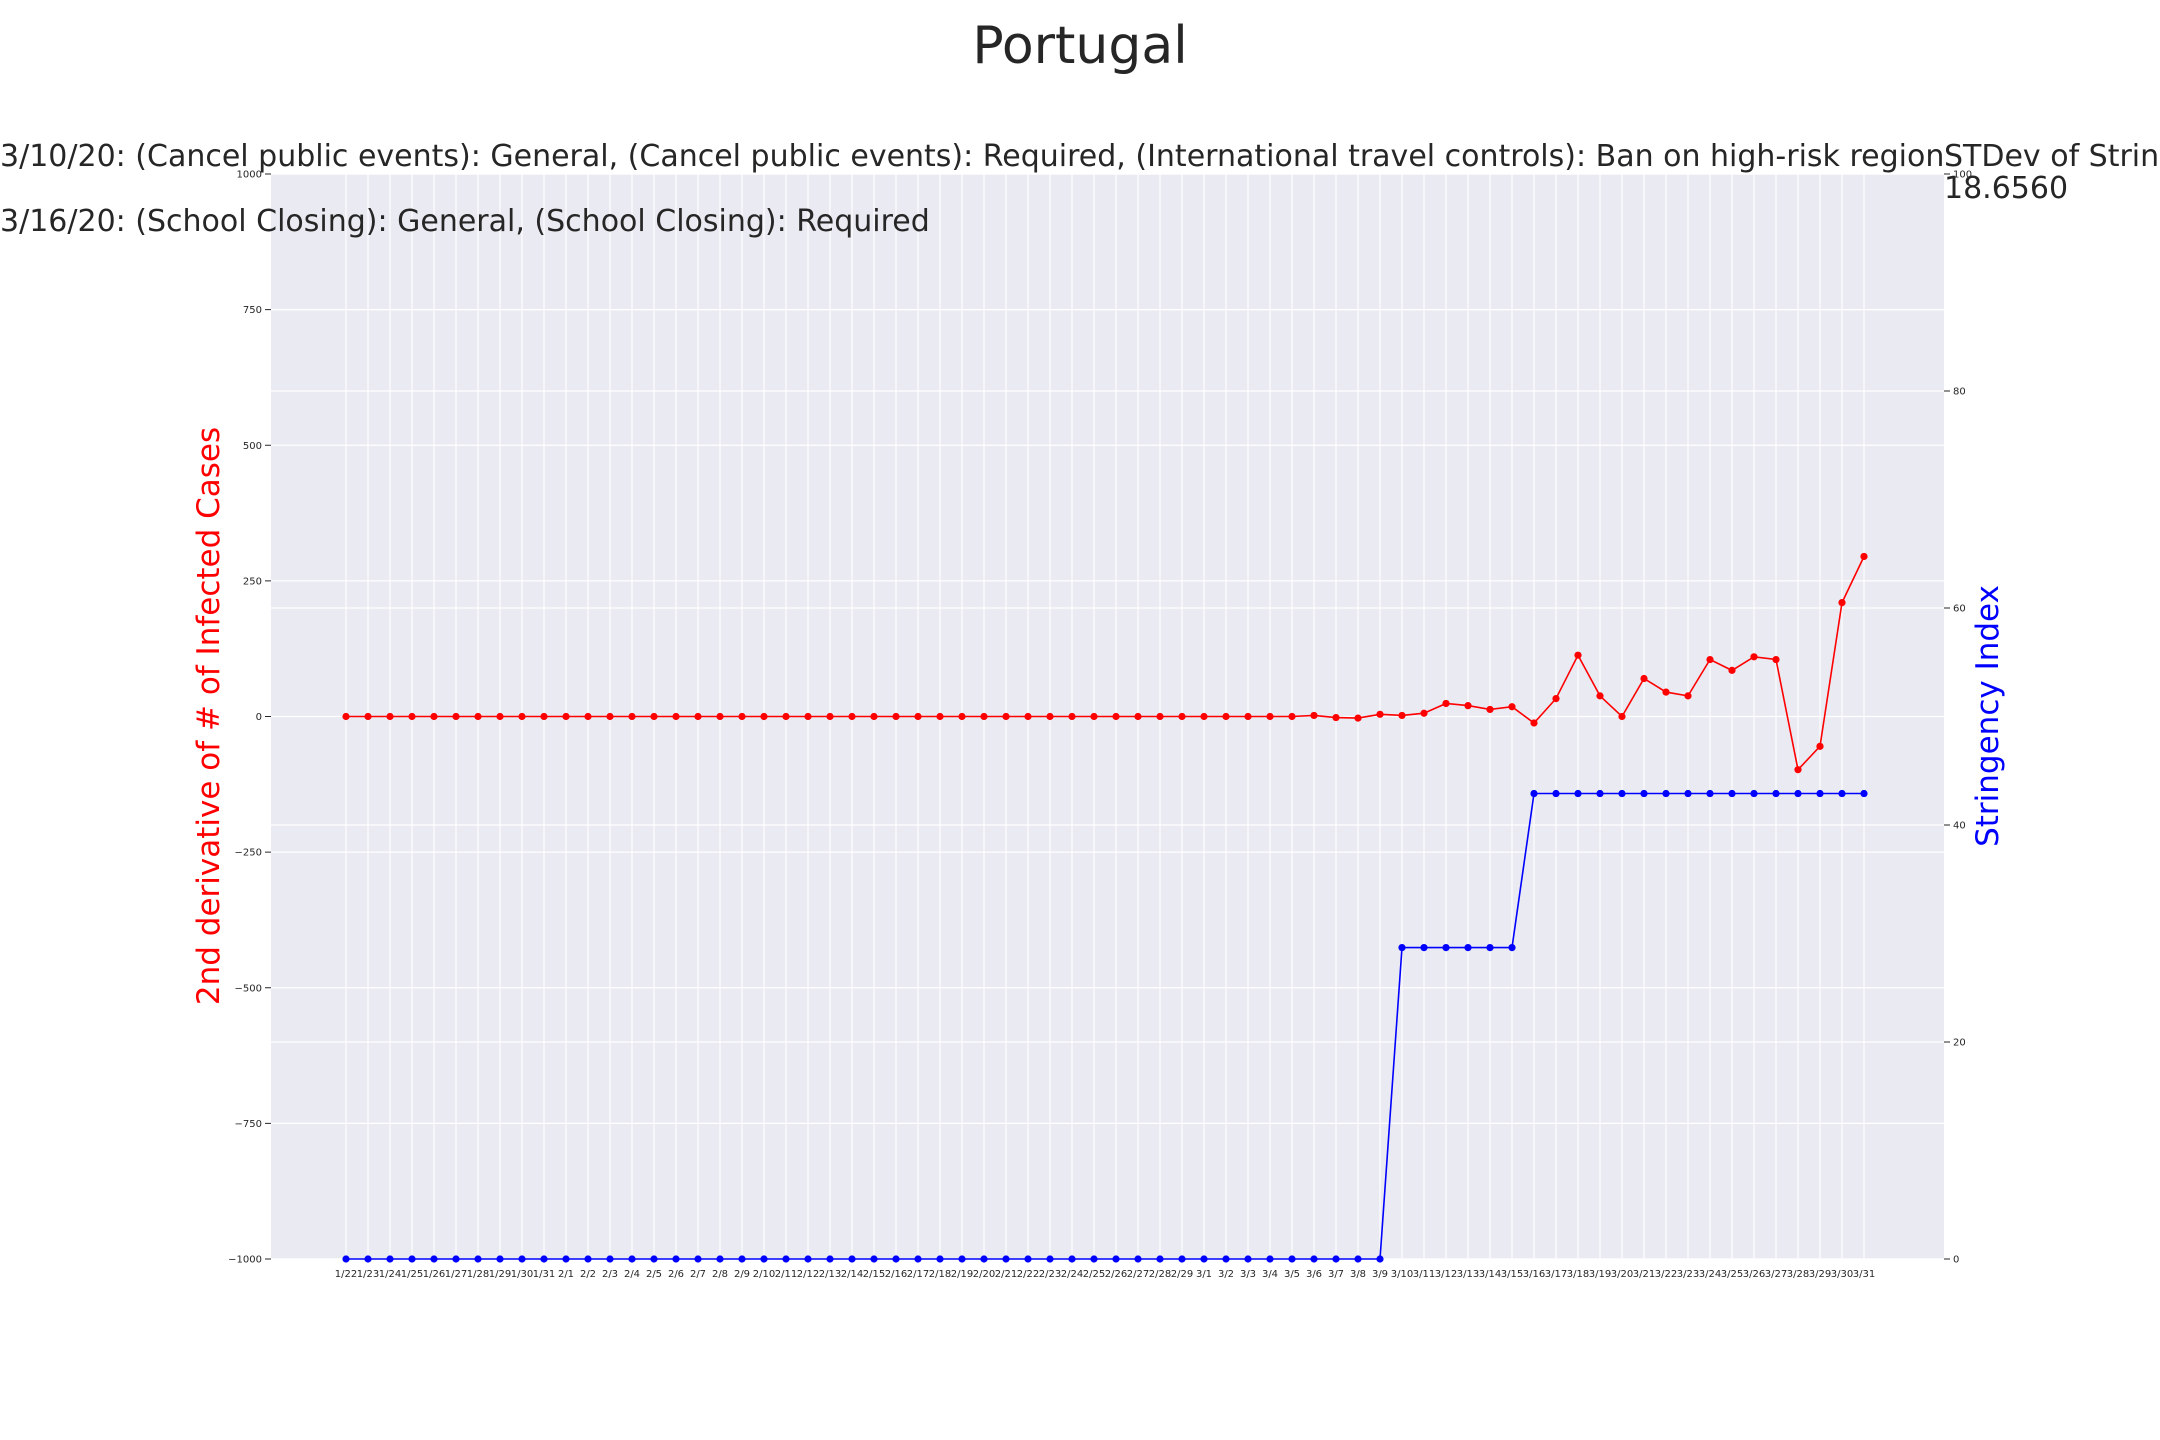  What do you see at coordinates (1358, 1274) in the screenshot?
I see `x-tick-label: 3/8` at bounding box center [1358, 1274].